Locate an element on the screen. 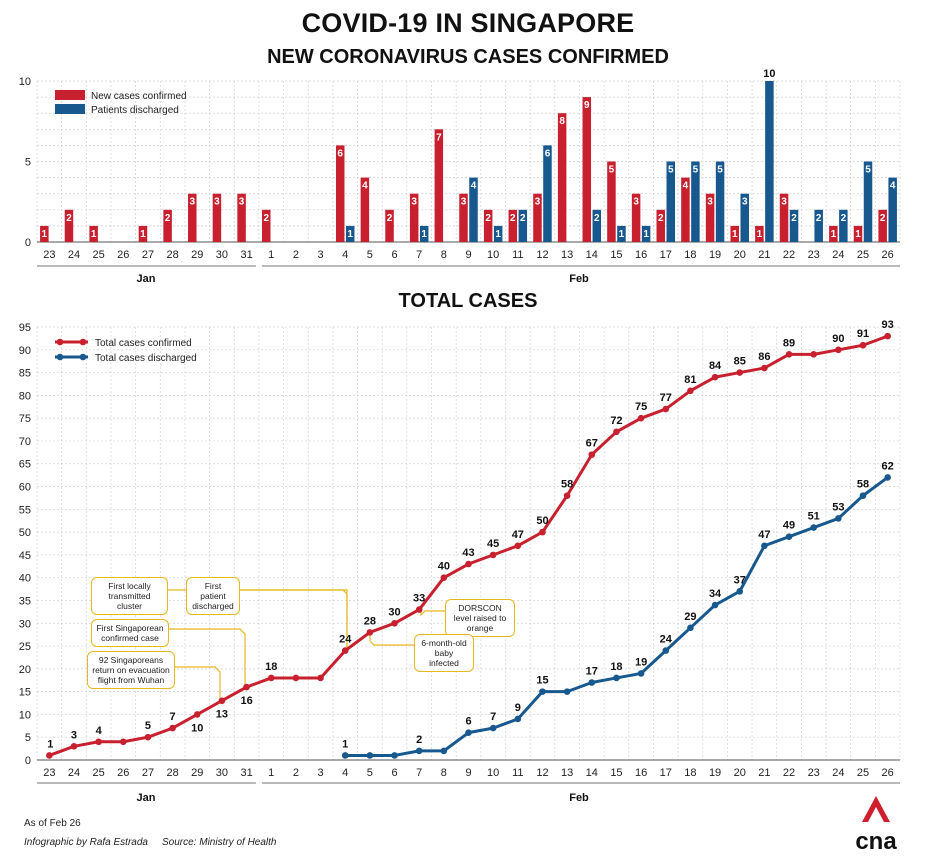 This screenshot has width=936, height=862. bar-x-tick-label: 25 is located at coordinates (863, 255).